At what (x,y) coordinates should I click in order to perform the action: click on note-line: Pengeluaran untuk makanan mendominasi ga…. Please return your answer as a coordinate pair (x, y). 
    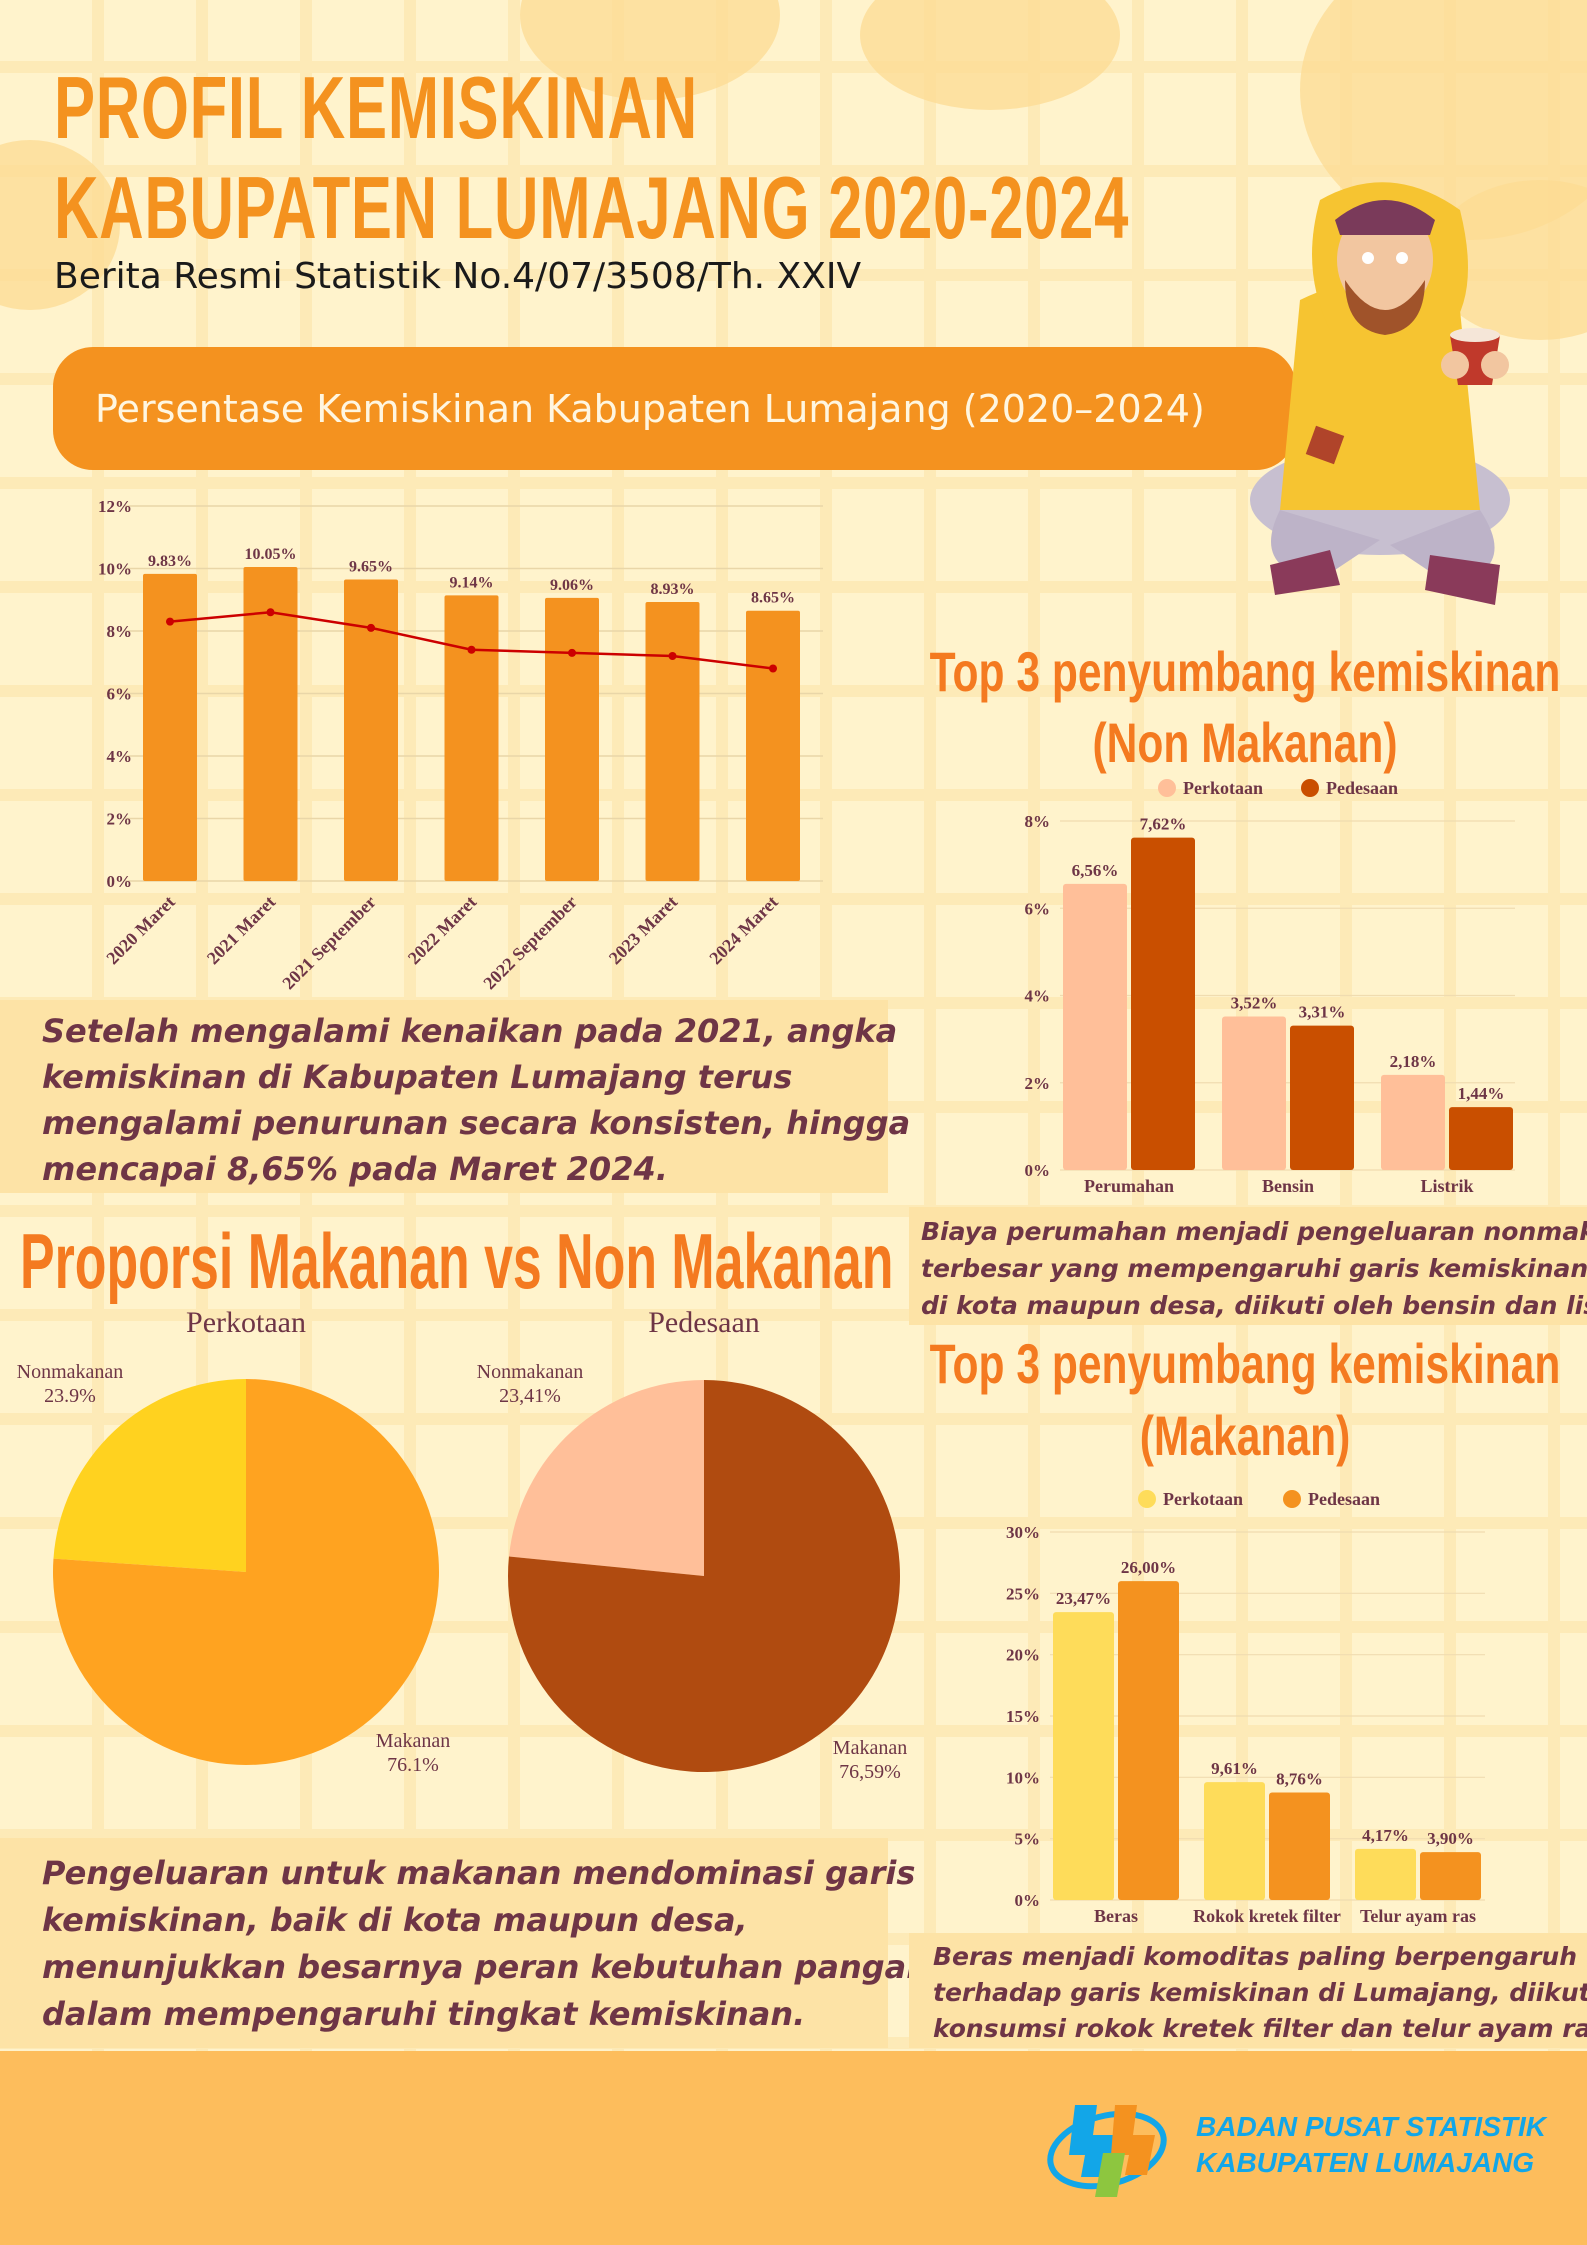
    Looking at the image, I should click on (479, 1873).